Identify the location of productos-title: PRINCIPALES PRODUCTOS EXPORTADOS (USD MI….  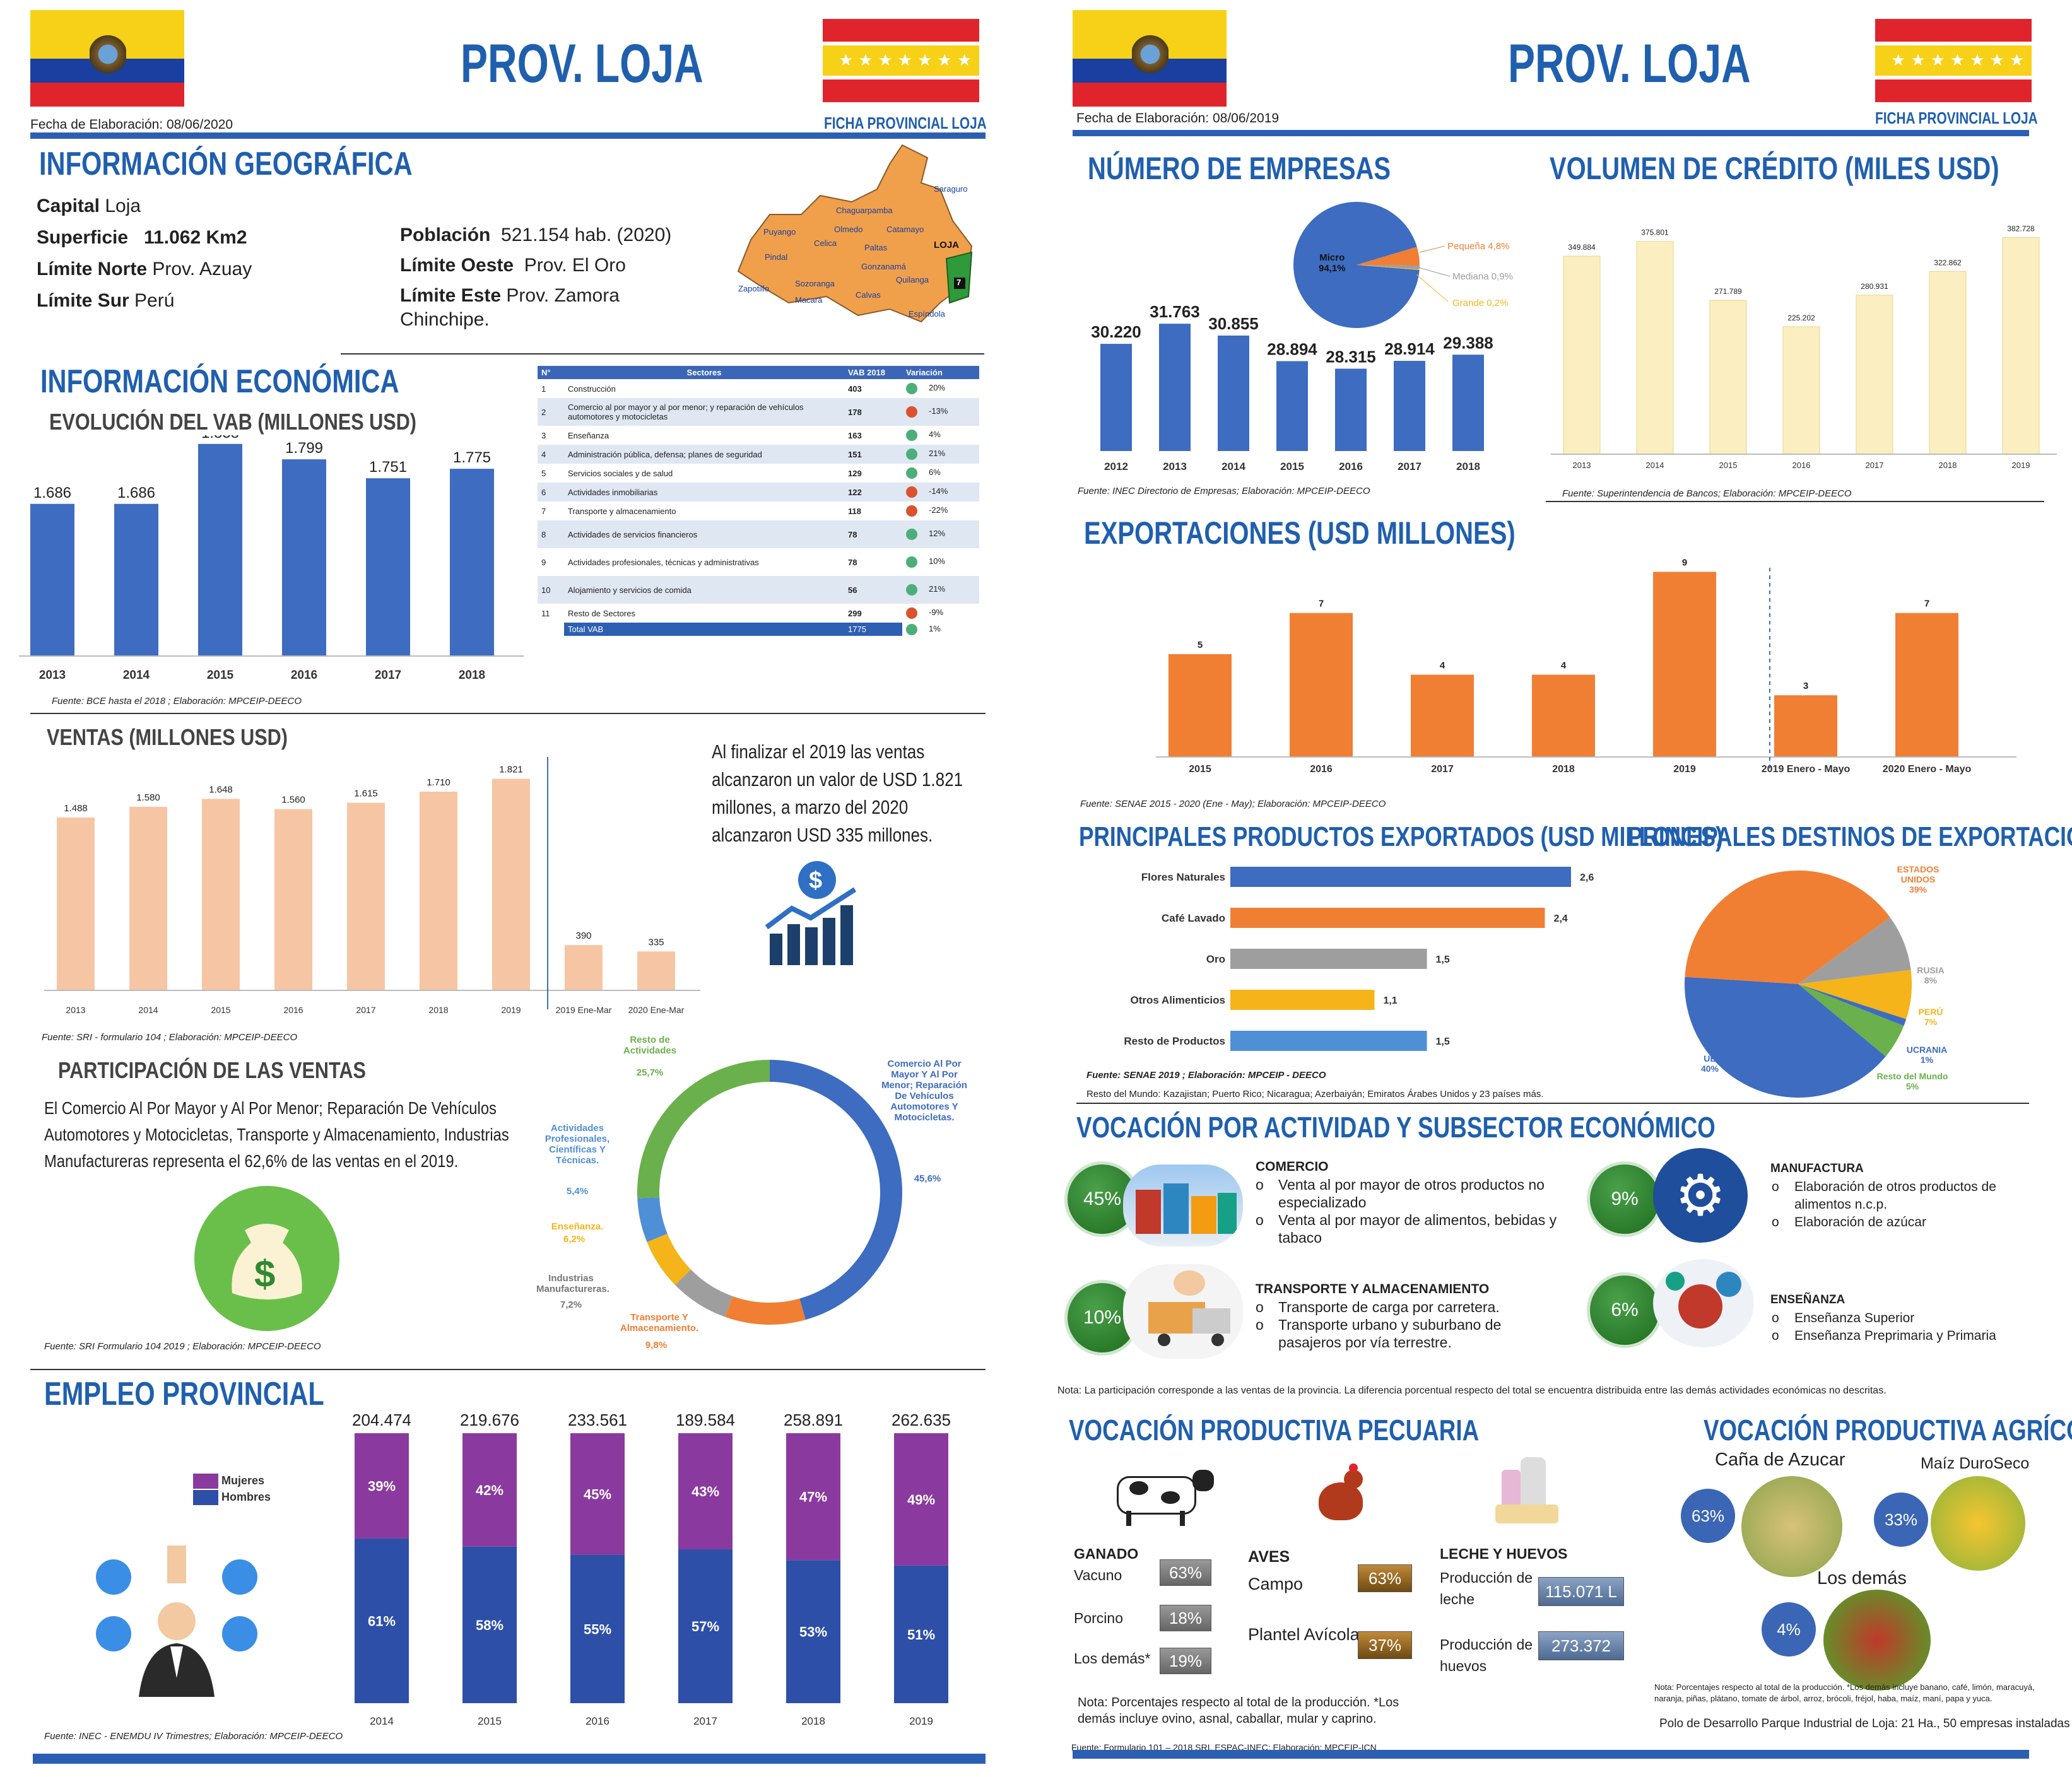
(1401, 836).